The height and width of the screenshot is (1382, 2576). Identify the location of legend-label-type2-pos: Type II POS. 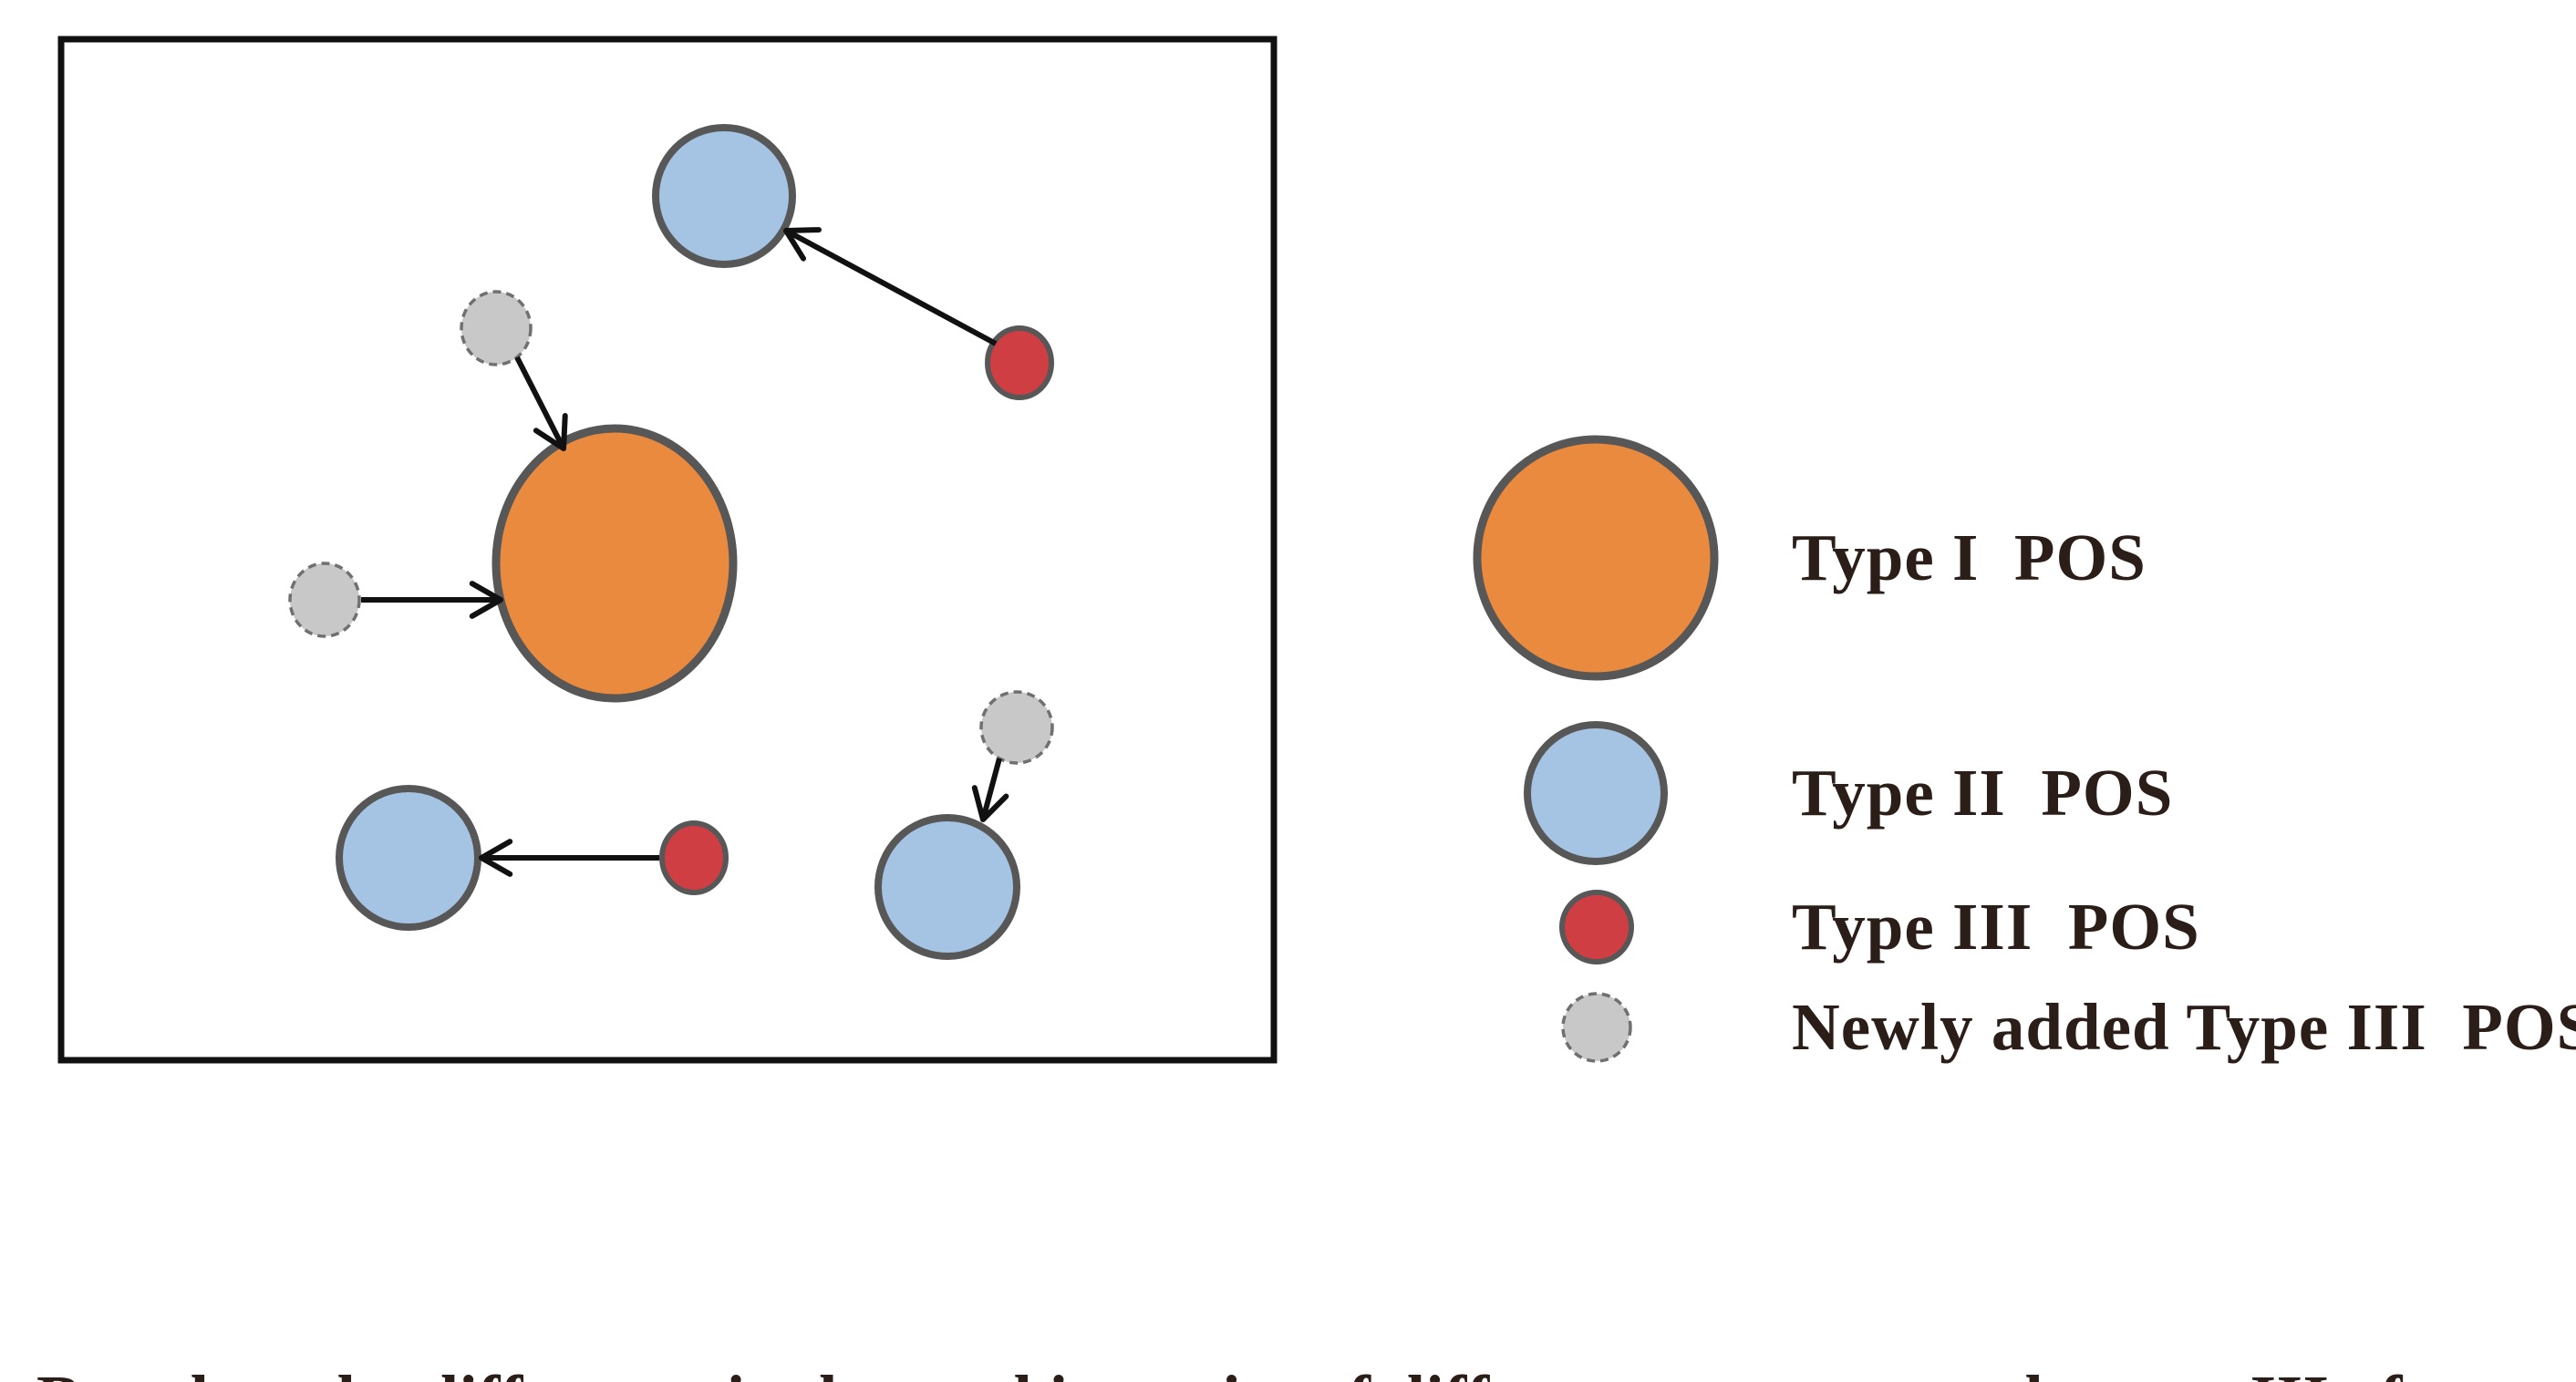
(1983, 793).